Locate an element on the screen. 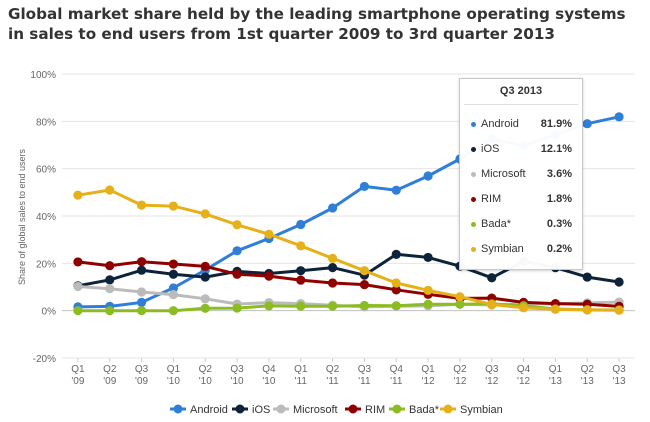 This screenshot has width=650, height=422. x-tick-label-year: '10 is located at coordinates (205, 381).